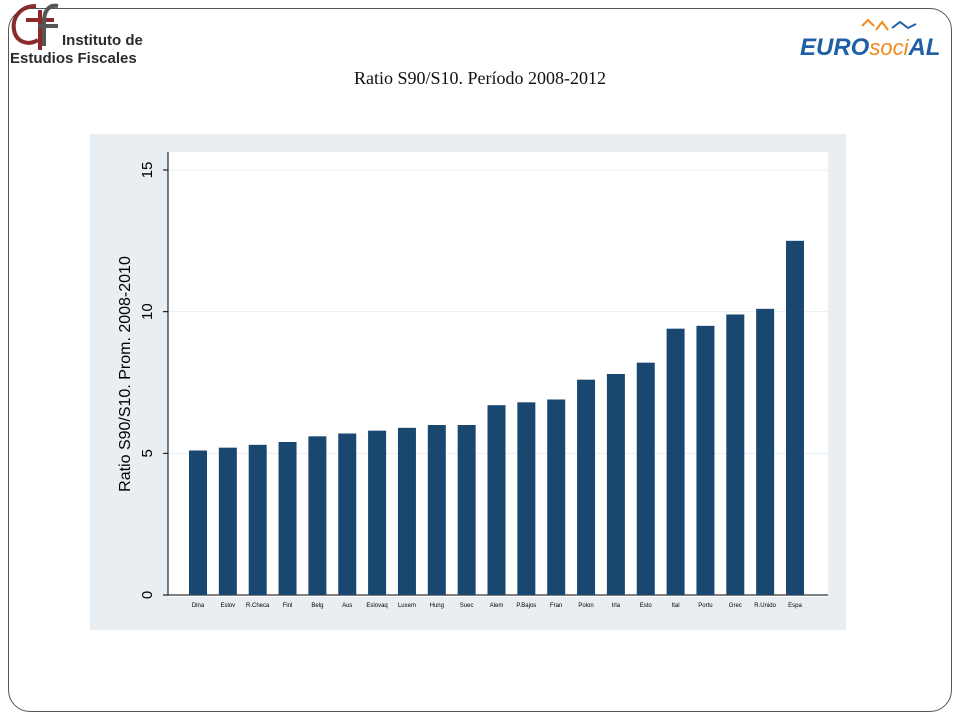 This screenshot has height=720, width=960. What do you see at coordinates (437, 606) in the screenshot?
I see `x-tick-label: Hung` at bounding box center [437, 606].